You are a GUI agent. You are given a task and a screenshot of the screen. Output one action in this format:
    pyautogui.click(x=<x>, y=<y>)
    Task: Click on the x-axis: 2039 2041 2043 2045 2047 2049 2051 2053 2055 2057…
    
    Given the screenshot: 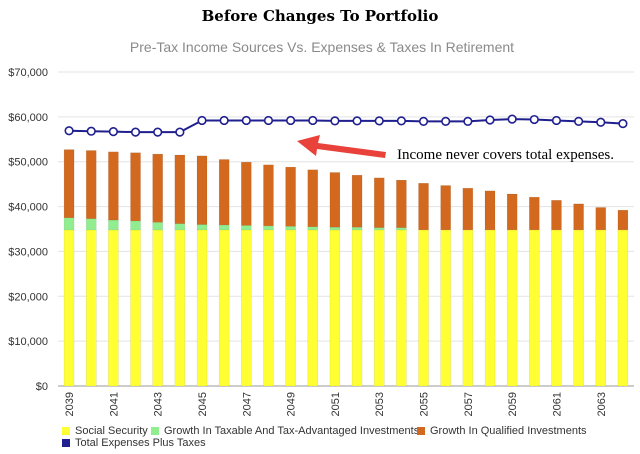 What is the action you would take?
    pyautogui.click(x=336, y=404)
    